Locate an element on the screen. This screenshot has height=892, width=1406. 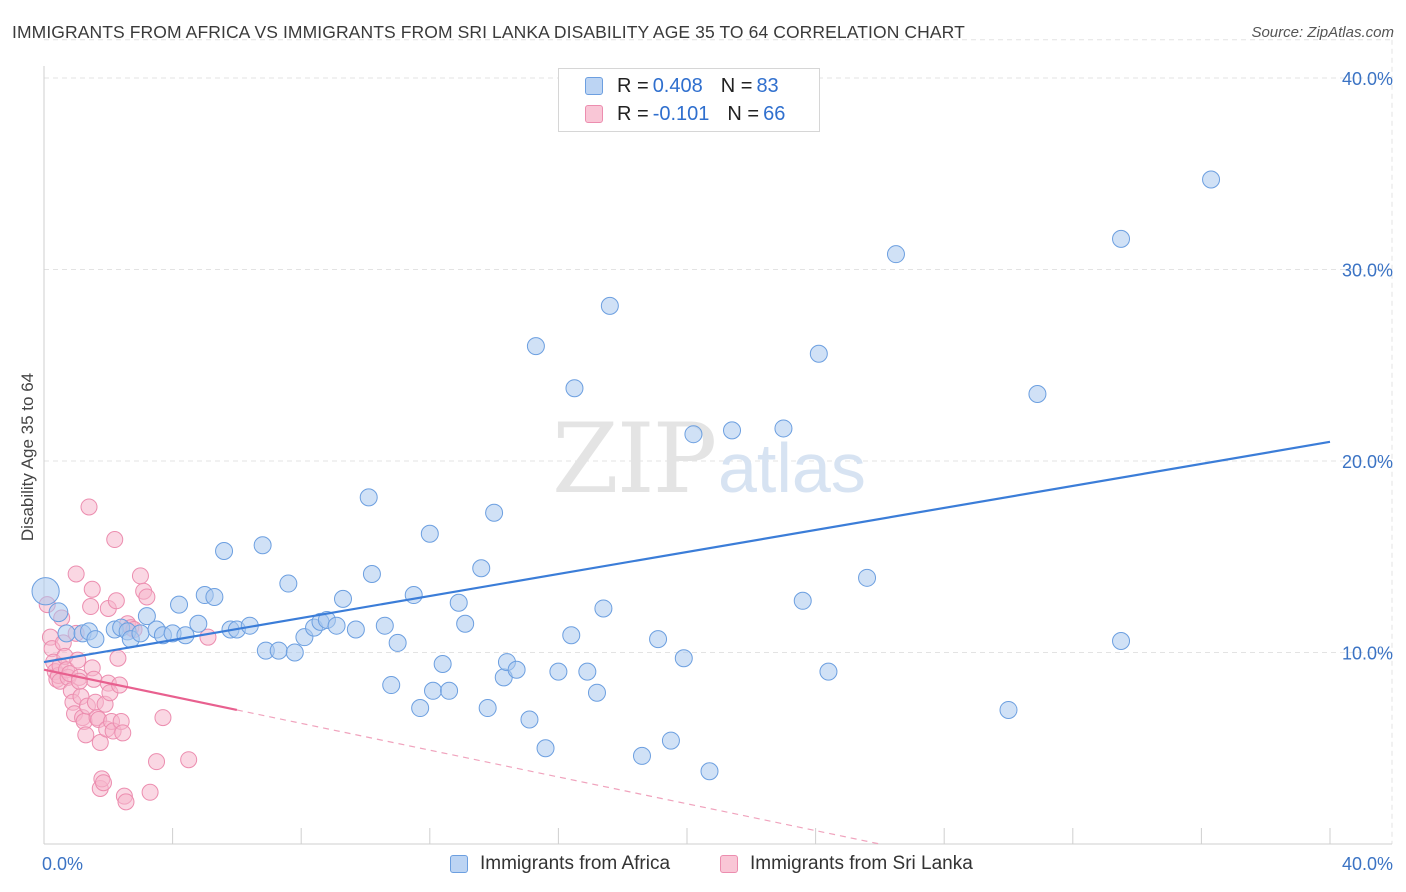
source-label: Source: ZipAtlas.com is located at coordinates (1322, 32).